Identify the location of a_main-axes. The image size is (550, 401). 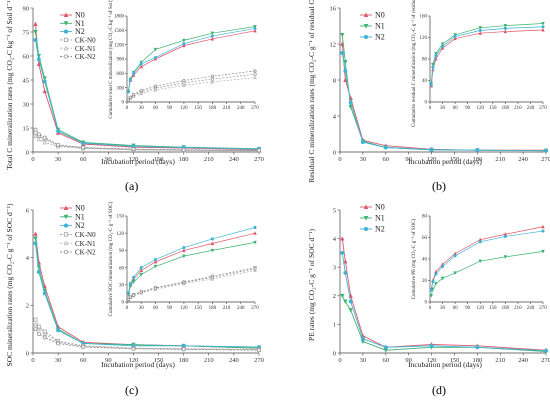
(145, 80).